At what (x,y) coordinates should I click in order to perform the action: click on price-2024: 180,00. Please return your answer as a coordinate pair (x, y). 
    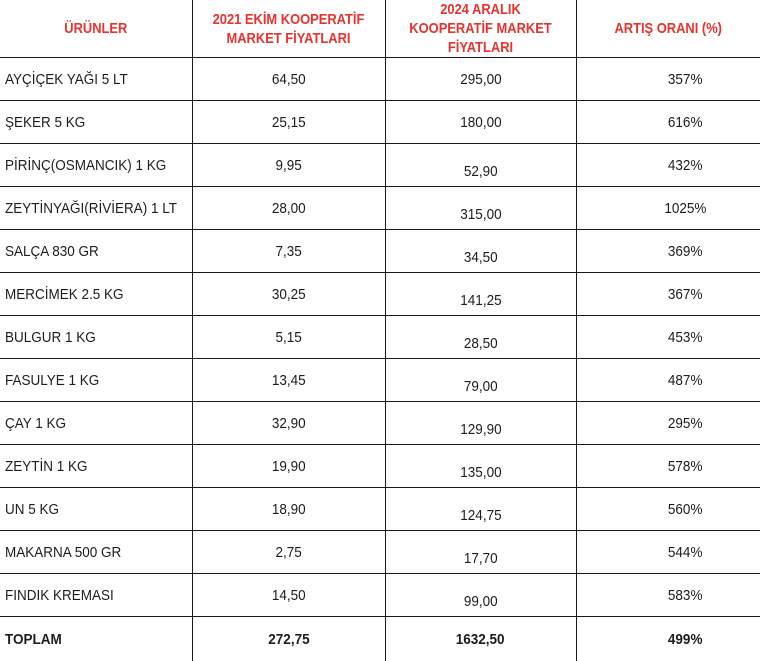
    Looking at the image, I should click on (480, 122).